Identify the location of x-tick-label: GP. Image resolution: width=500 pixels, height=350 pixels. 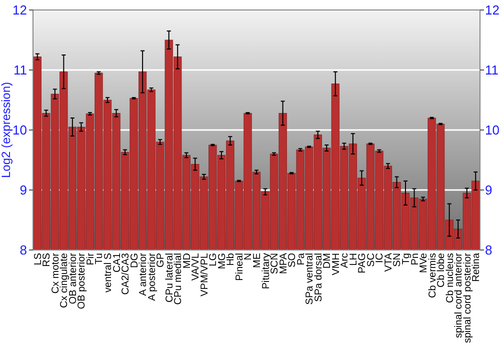
(161, 260).